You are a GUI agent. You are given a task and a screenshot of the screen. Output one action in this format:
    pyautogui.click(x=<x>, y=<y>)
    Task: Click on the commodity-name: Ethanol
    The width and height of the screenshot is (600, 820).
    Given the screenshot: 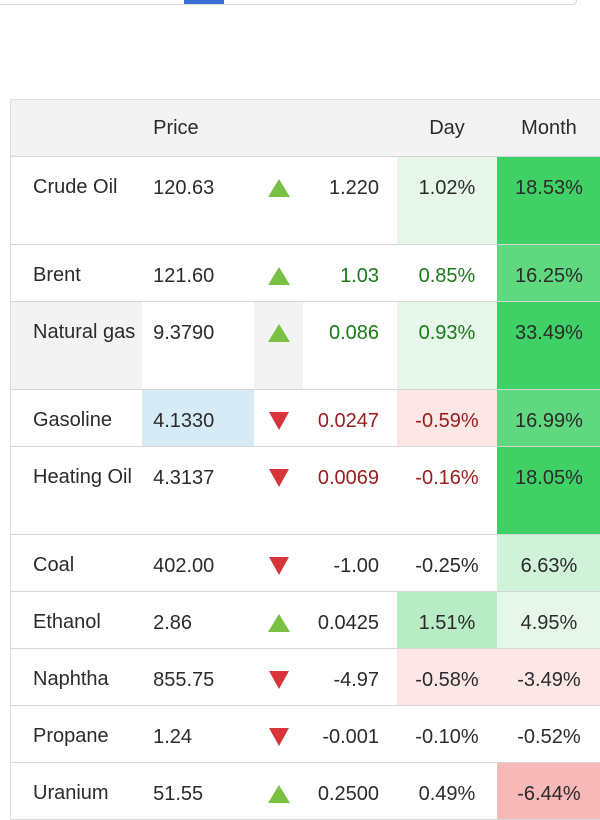 What is the action you would take?
    pyautogui.click(x=77, y=620)
    